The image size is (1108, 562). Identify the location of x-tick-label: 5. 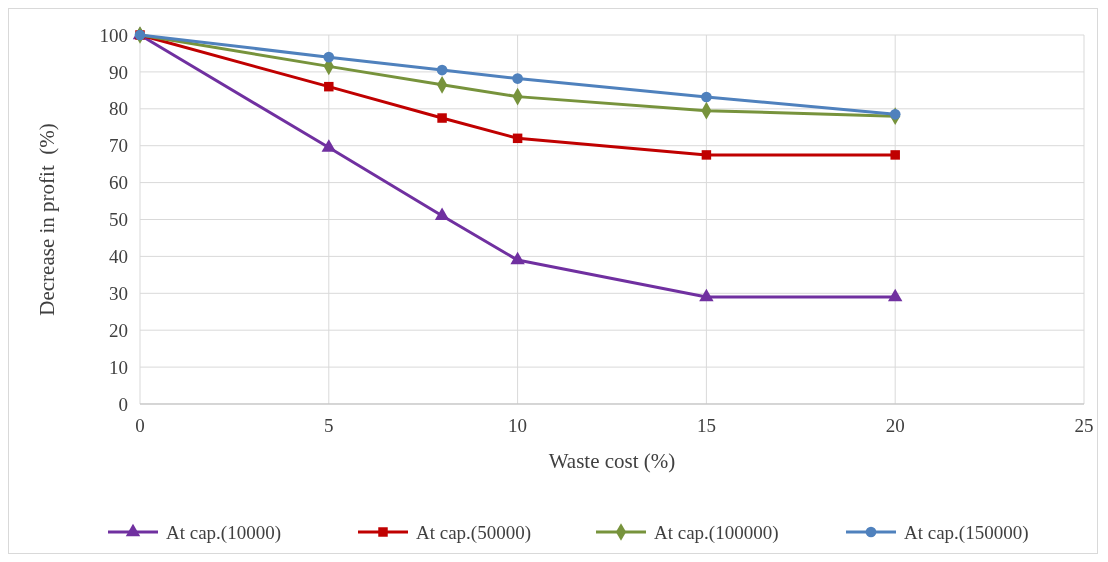
(329, 425).